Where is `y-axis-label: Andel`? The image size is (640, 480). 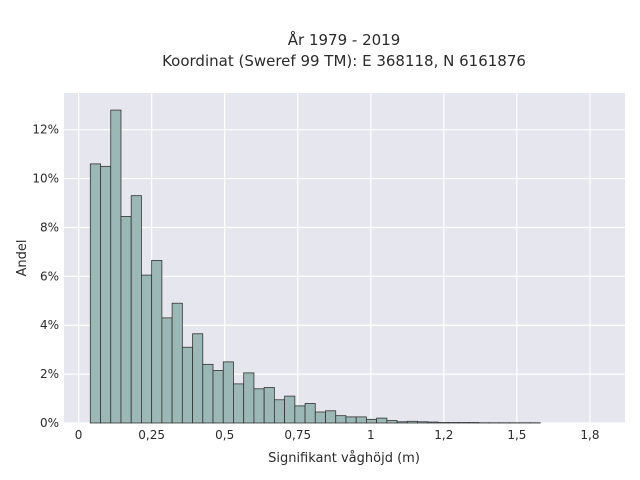 y-axis-label: Andel is located at coordinates (22, 258).